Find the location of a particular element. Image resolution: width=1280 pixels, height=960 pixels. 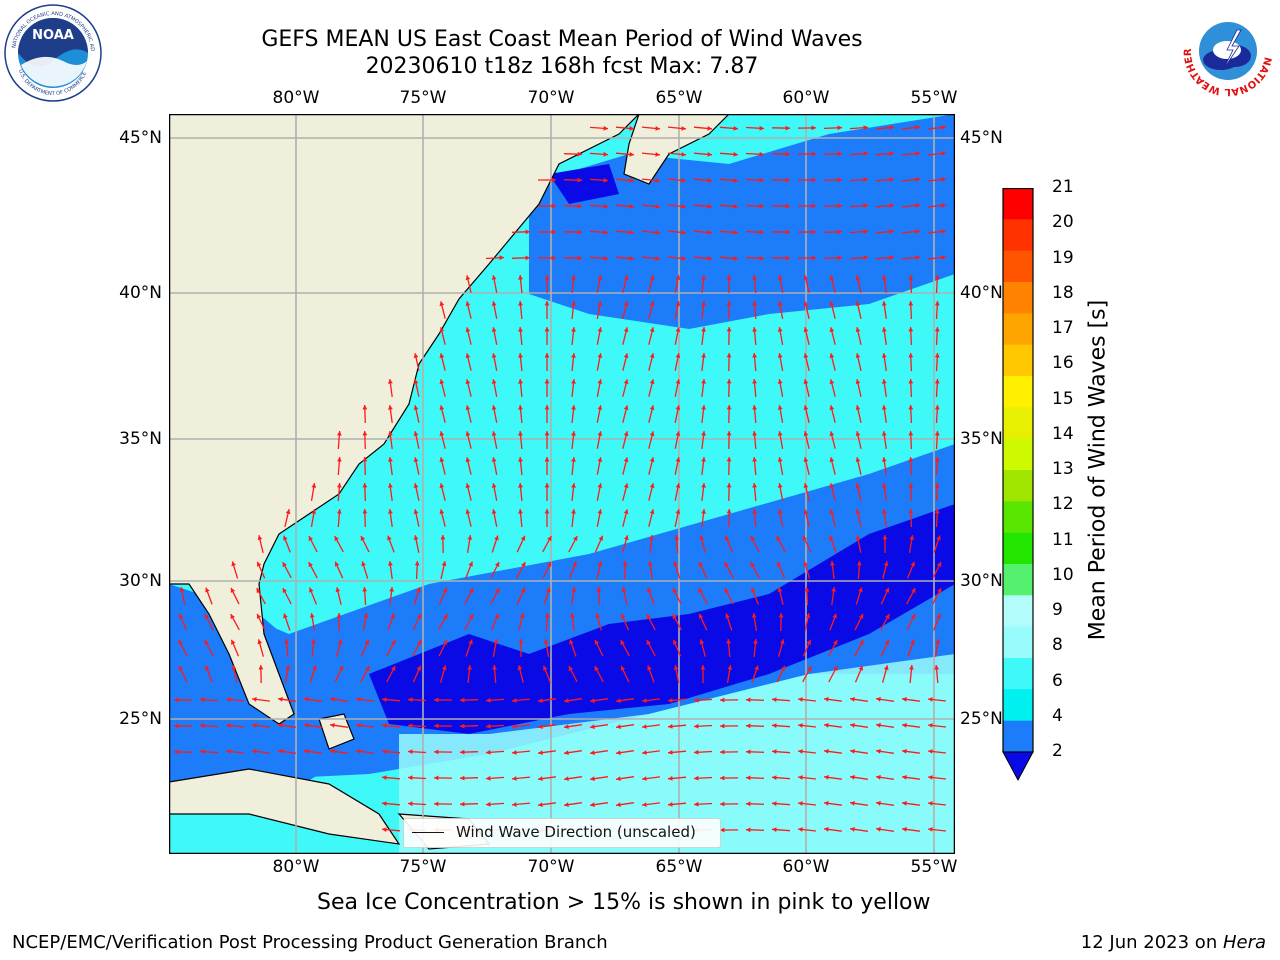

lonTop-label: 70°W is located at coordinates (551, 98).